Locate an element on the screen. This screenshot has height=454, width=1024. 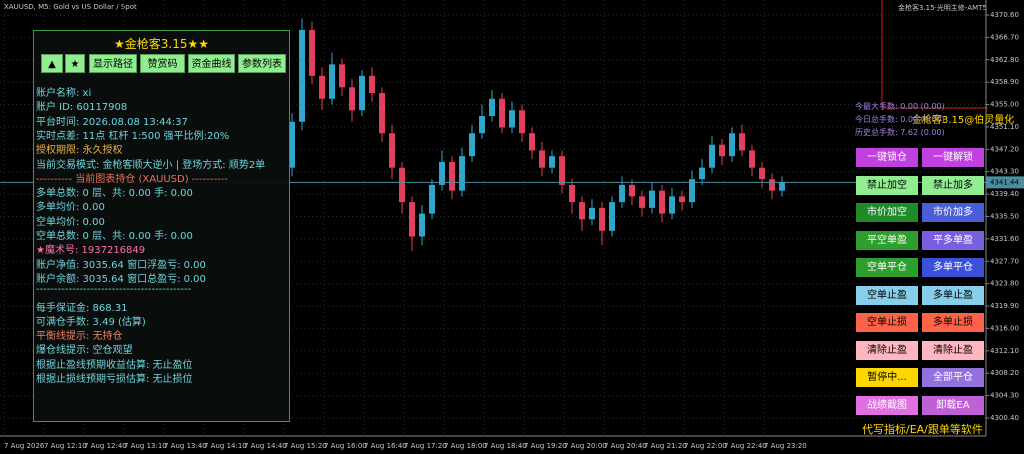
x-tick-label: 7 Aug 14:10 is located at coordinates (225, 446).